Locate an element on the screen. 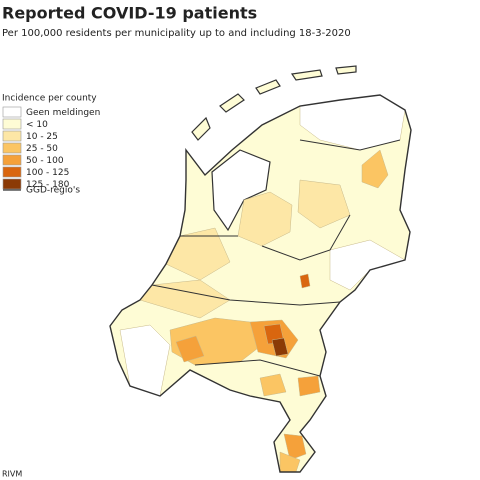 This screenshot has width=480, height=480. legend-label: 50 - 100 is located at coordinates (45, 161).